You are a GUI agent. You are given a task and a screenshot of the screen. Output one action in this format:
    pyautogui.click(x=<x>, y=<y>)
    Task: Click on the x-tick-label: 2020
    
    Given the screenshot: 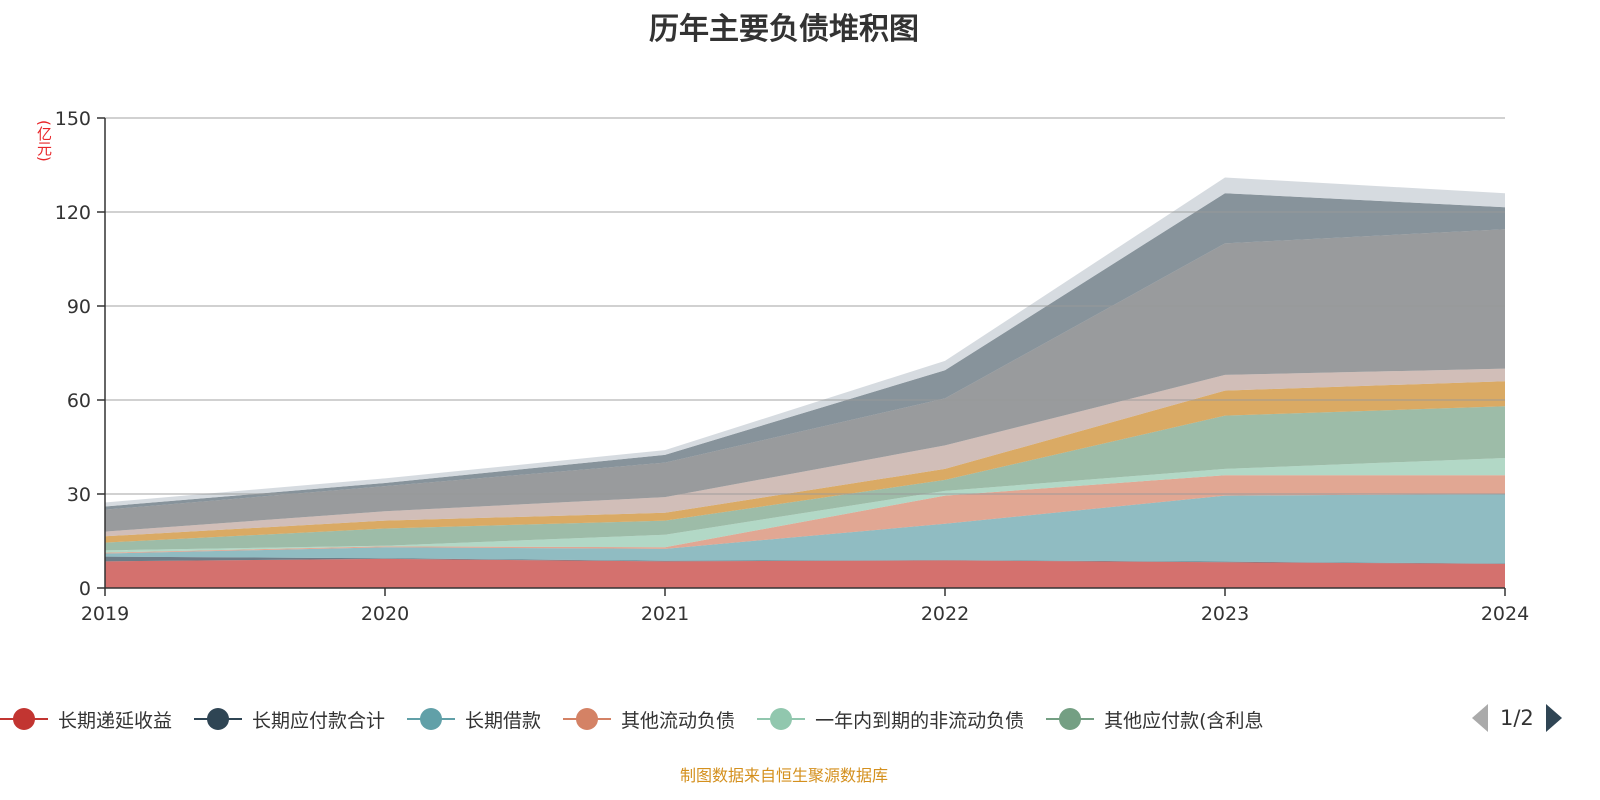 What is the action you would take?
    pyautogui.click(x=385, y=614)
    